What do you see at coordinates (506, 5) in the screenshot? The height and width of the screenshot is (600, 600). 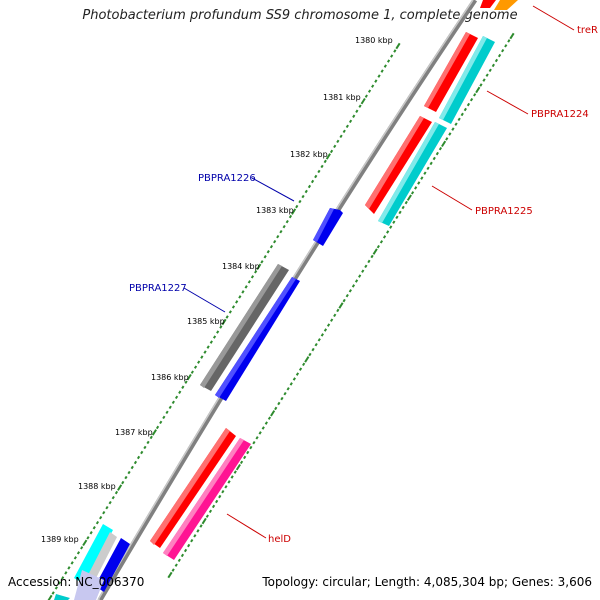 I see `gene-tre-r` at bounding box center [506, 5].